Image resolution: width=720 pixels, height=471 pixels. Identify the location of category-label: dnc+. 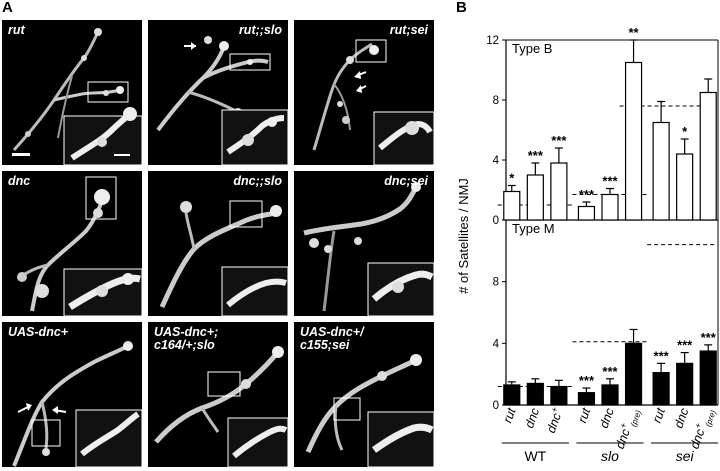
(554, 420).